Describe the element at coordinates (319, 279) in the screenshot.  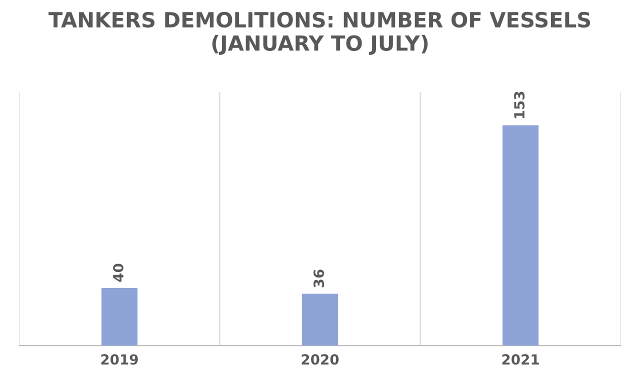
I see `data-label: 36` at that location.